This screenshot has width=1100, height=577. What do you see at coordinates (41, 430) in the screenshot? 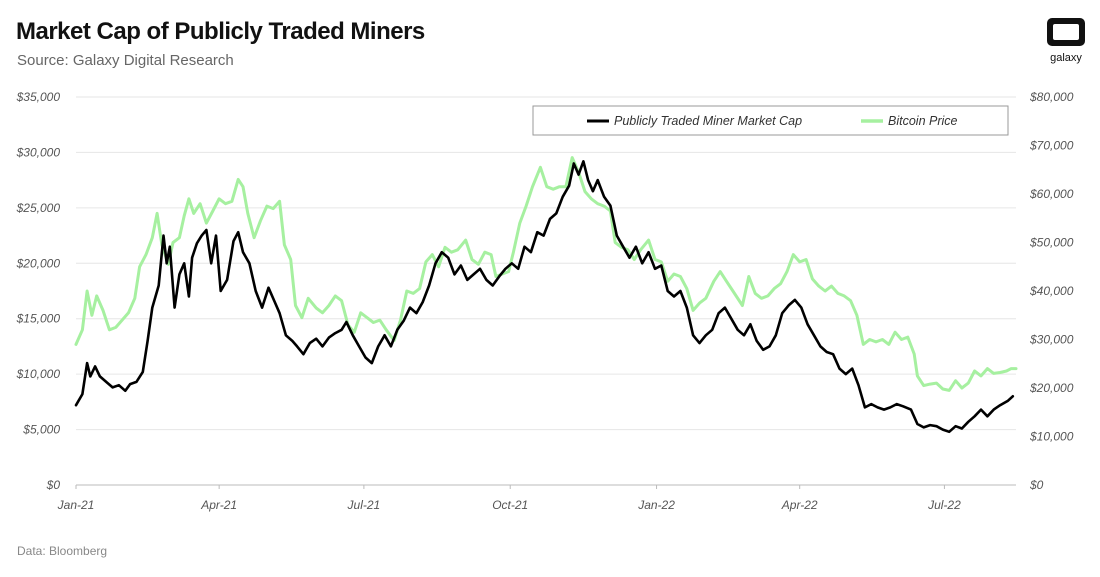
I see `y-left-tick-label: $5,000` at bounding box center [41, 430].